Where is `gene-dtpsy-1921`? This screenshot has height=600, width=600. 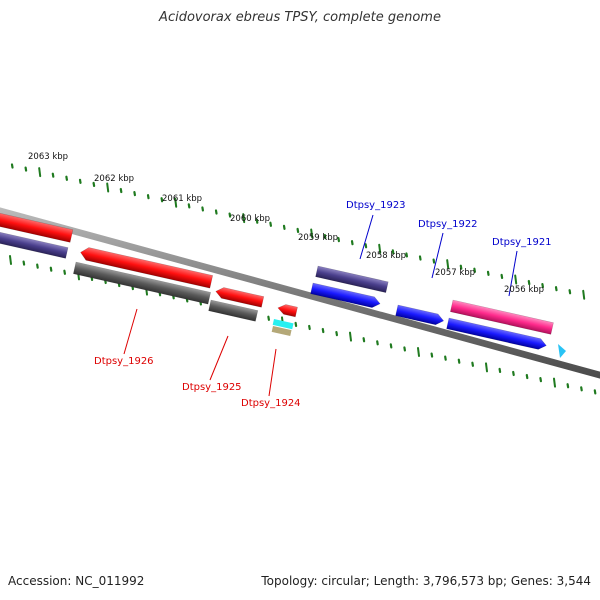
gene-dtpsy-1921 is located at coordinates (502, 317).